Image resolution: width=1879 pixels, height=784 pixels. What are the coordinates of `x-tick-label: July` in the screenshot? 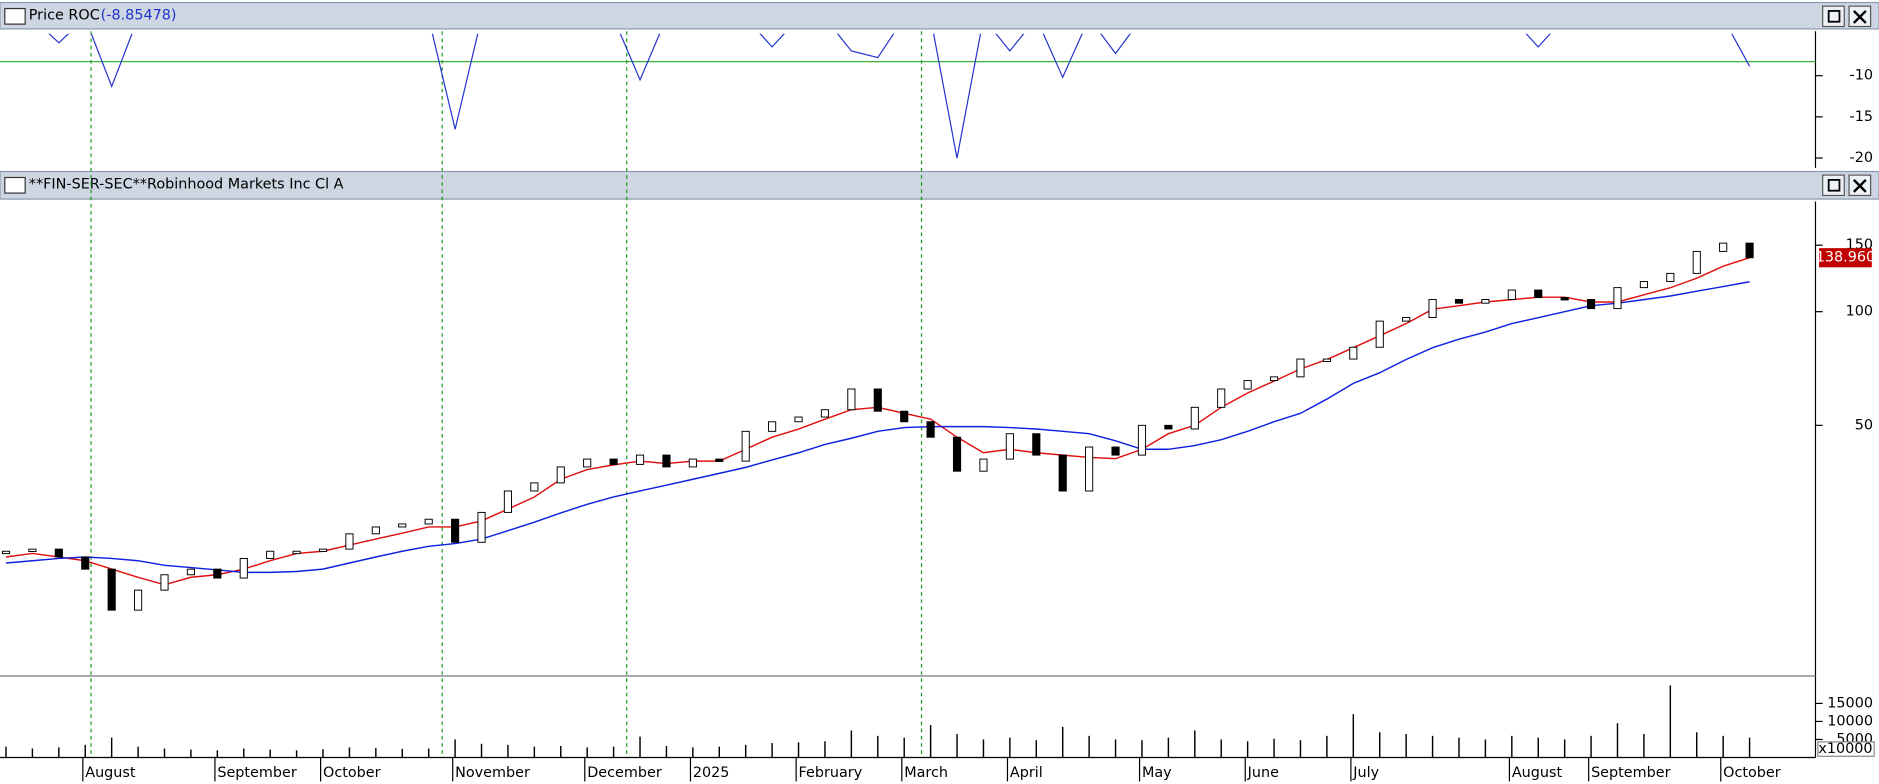 It's located at (1365, 773).